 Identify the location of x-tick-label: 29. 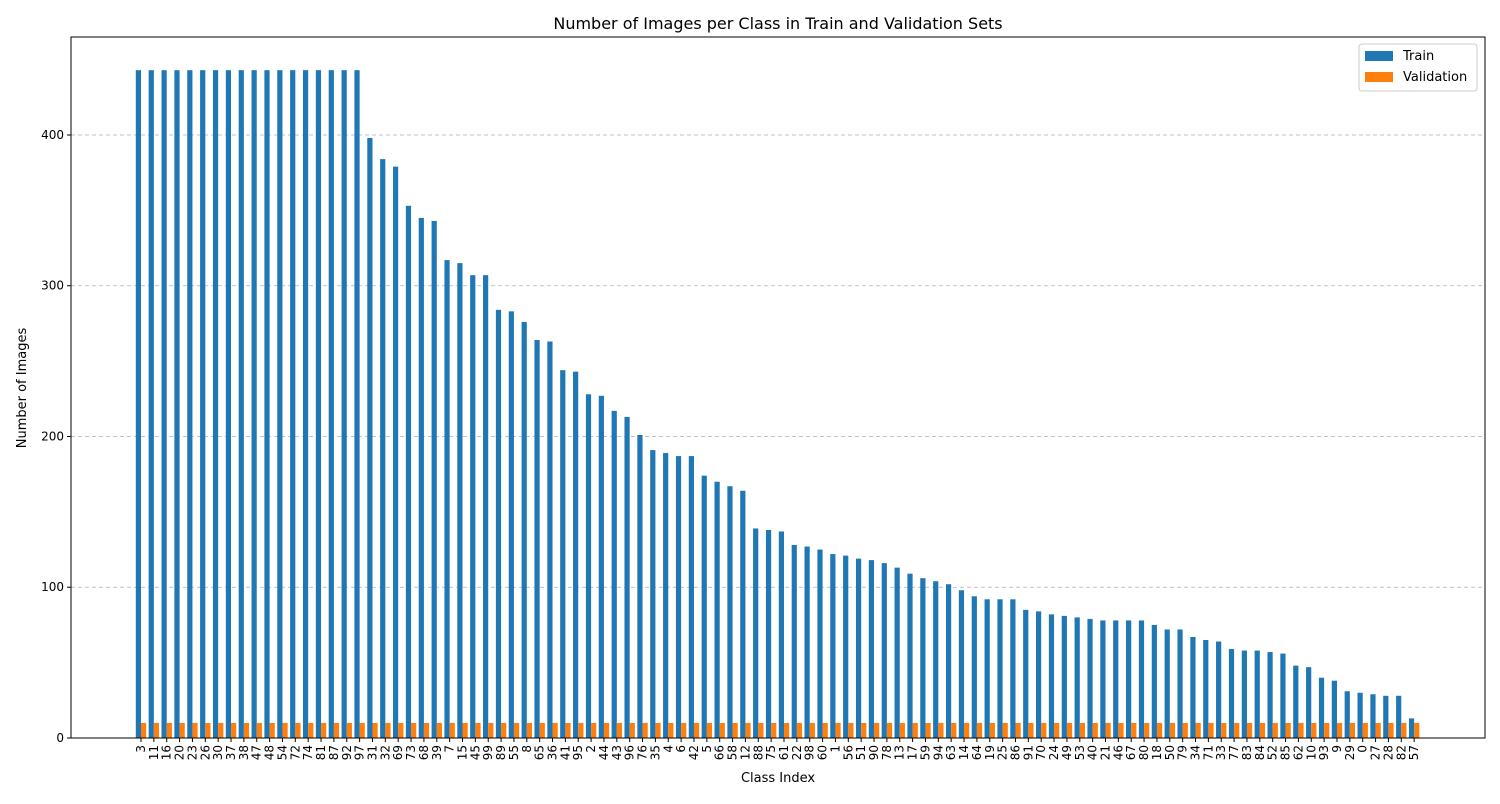
(1350, 752).